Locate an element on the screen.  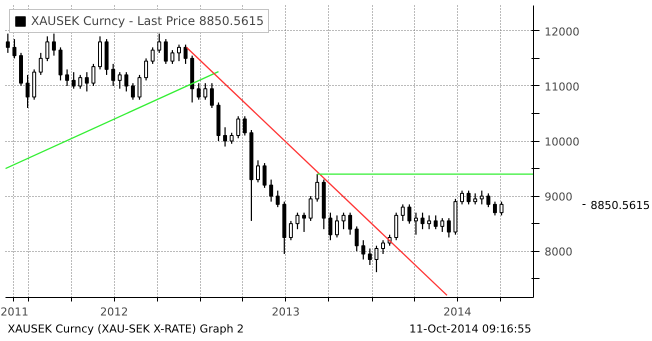
legend-label: XAUSEK Curncy - Last Price 8850.5615 is located at coordinates (147, 21).